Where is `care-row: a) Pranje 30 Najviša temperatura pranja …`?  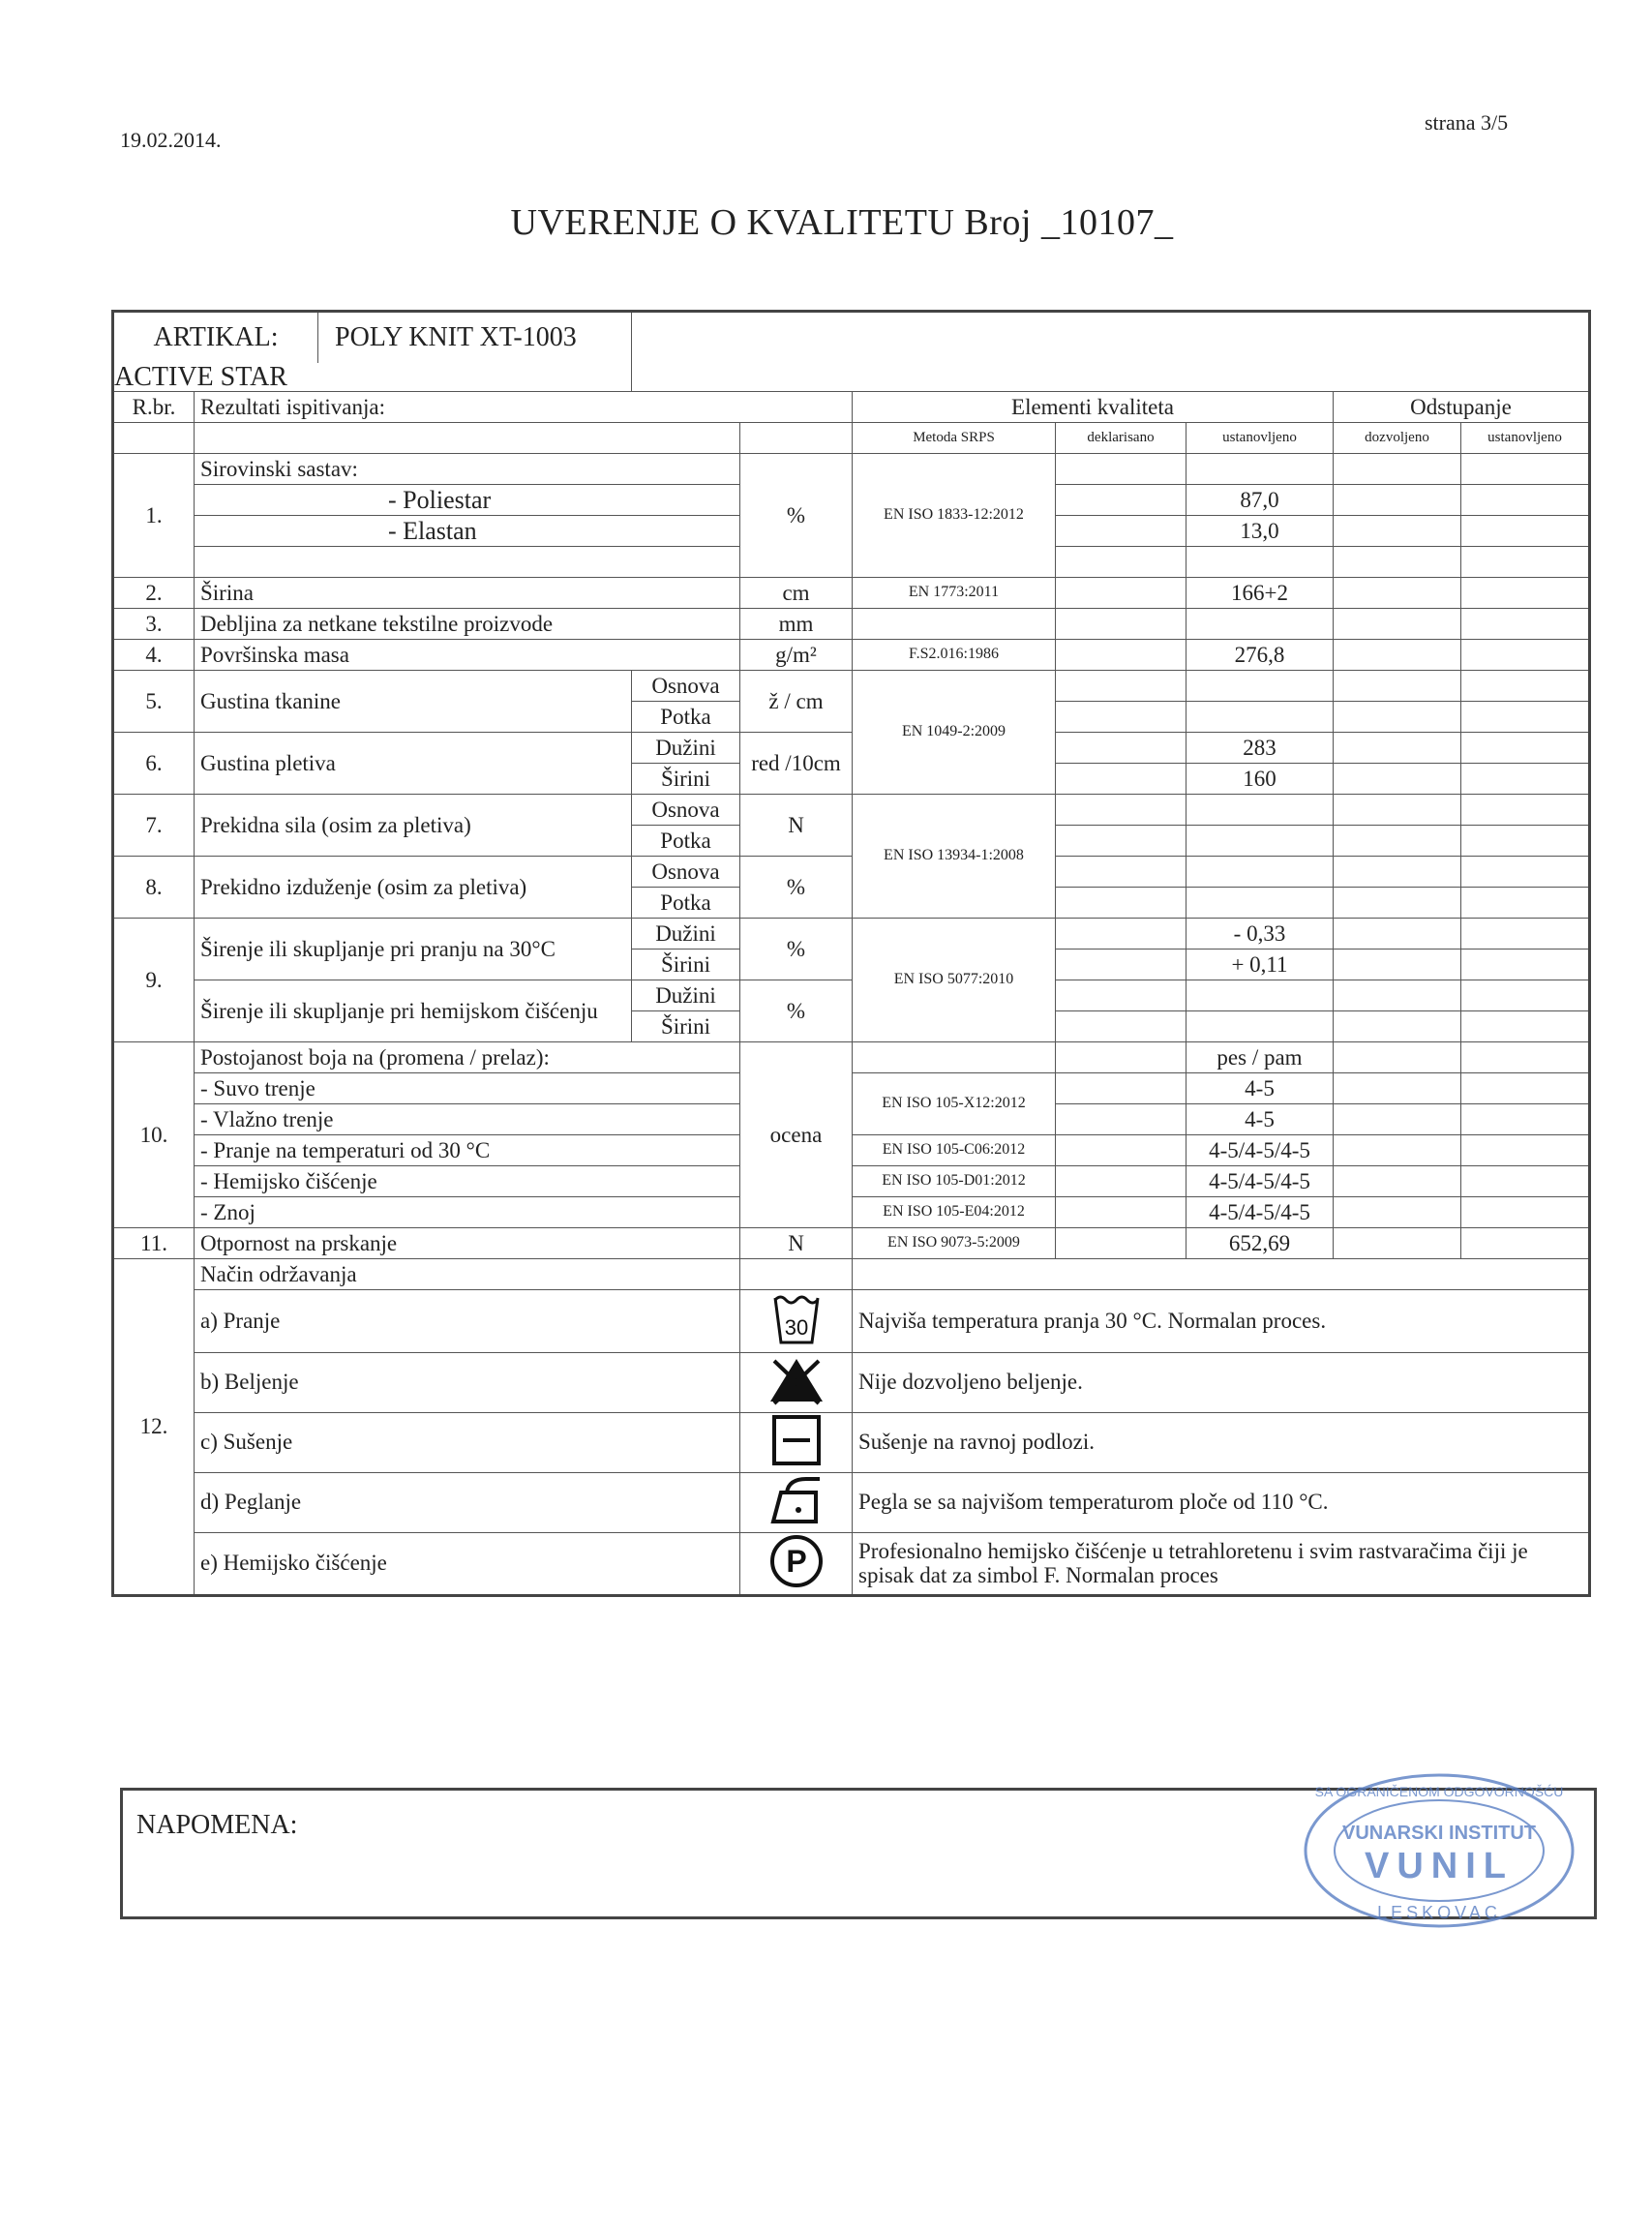
care-row: a) Pranje 30 Najviša temperatura pranja … is located at coordinates (851, 1321).